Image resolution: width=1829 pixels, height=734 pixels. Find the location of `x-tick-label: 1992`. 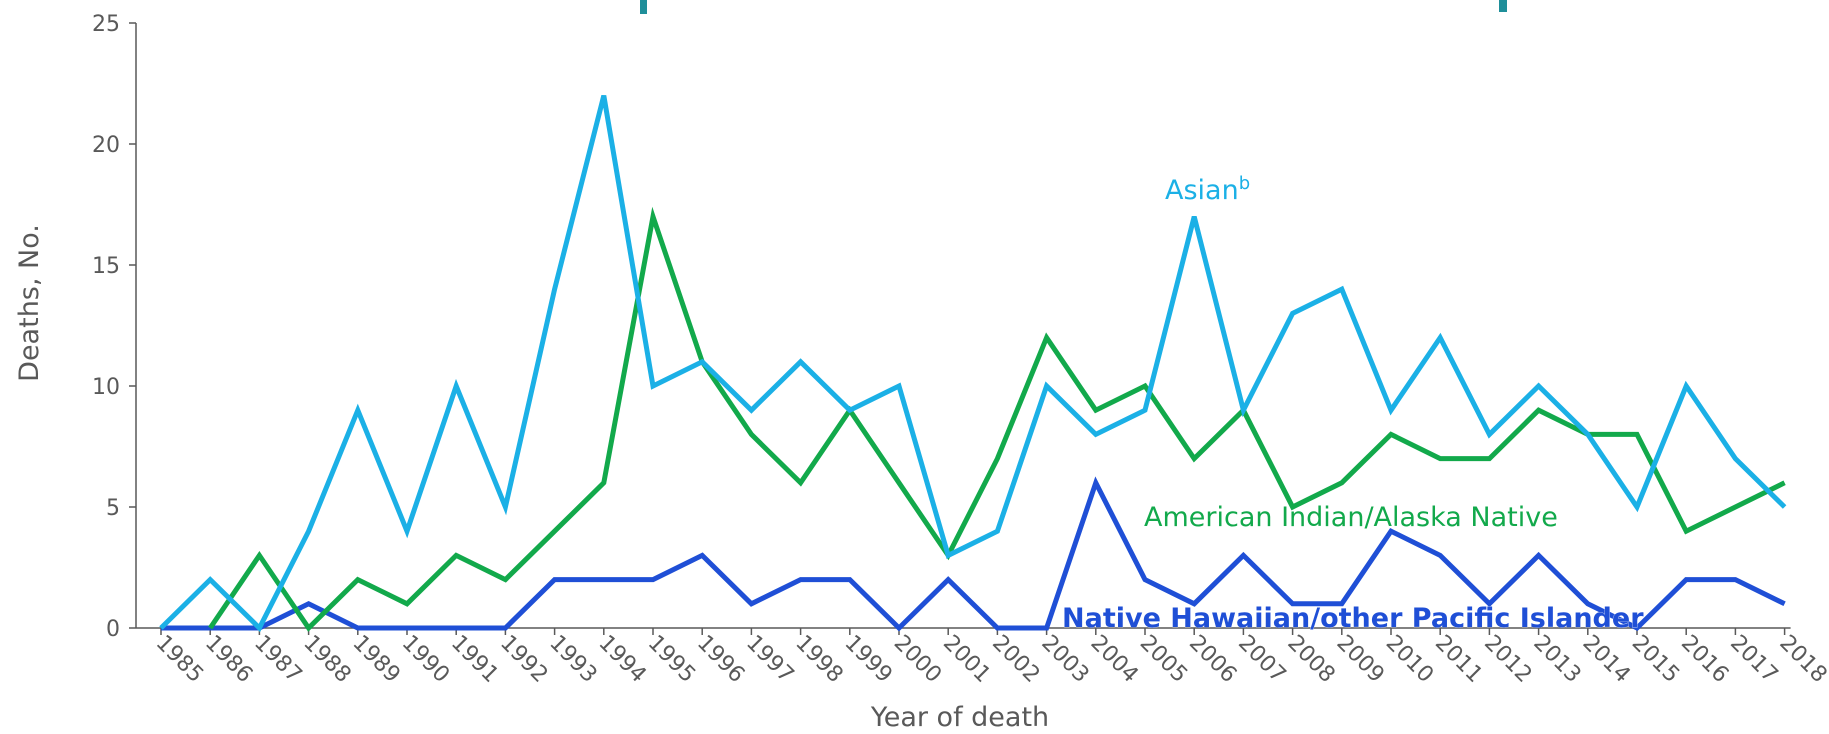

x-tick-label: 1992 is located at coordinates (523, 659).